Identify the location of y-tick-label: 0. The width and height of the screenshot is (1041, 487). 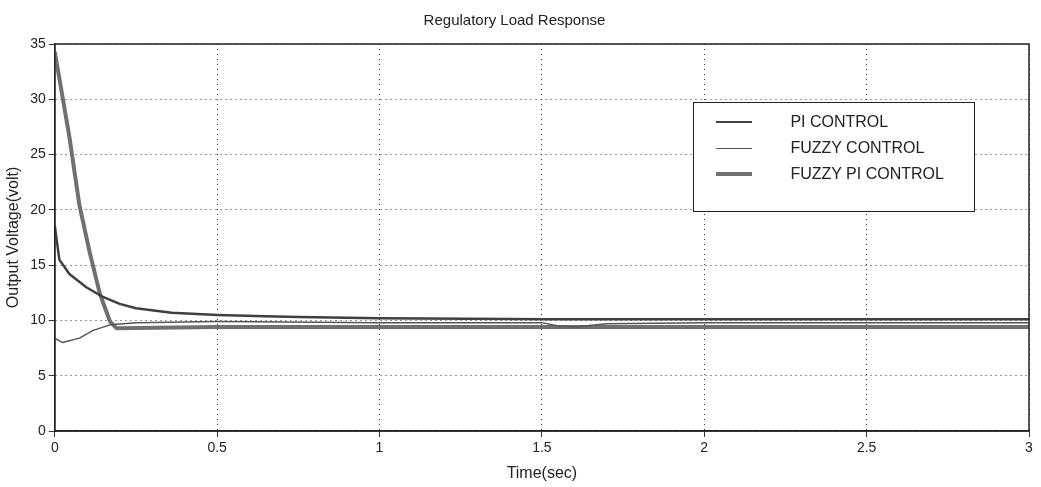
(41, 429).